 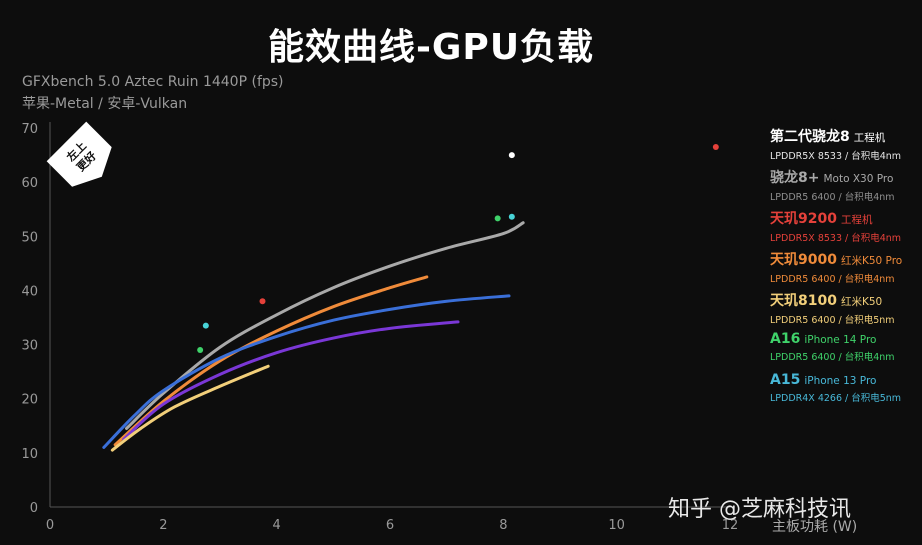 I want to click on y-tick-label: 10, so click(x=29, y=454).